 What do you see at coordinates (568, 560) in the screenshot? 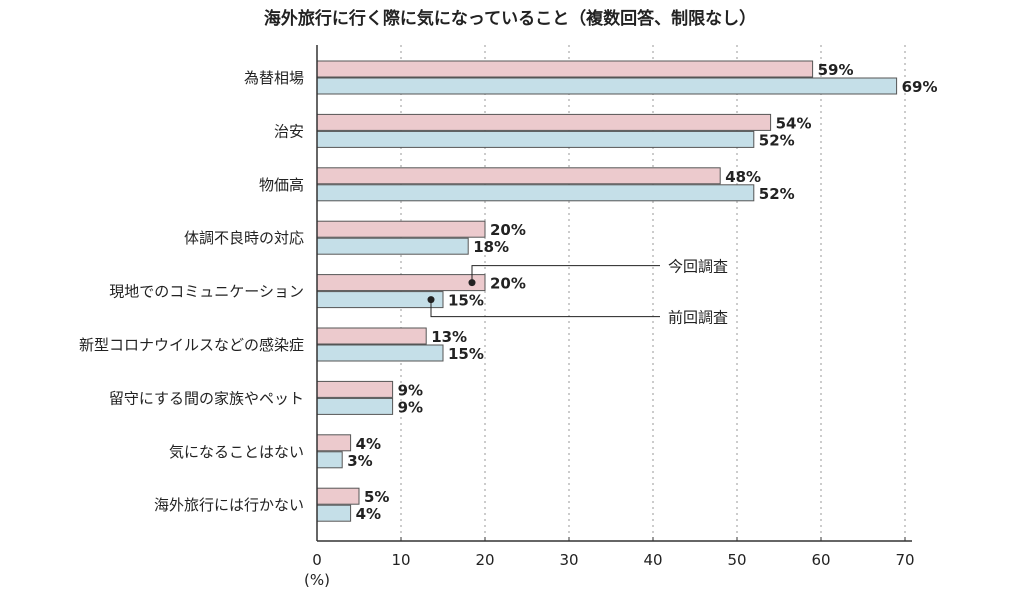
I see `x-tick-label: 30` at bounding box center [568, 560].